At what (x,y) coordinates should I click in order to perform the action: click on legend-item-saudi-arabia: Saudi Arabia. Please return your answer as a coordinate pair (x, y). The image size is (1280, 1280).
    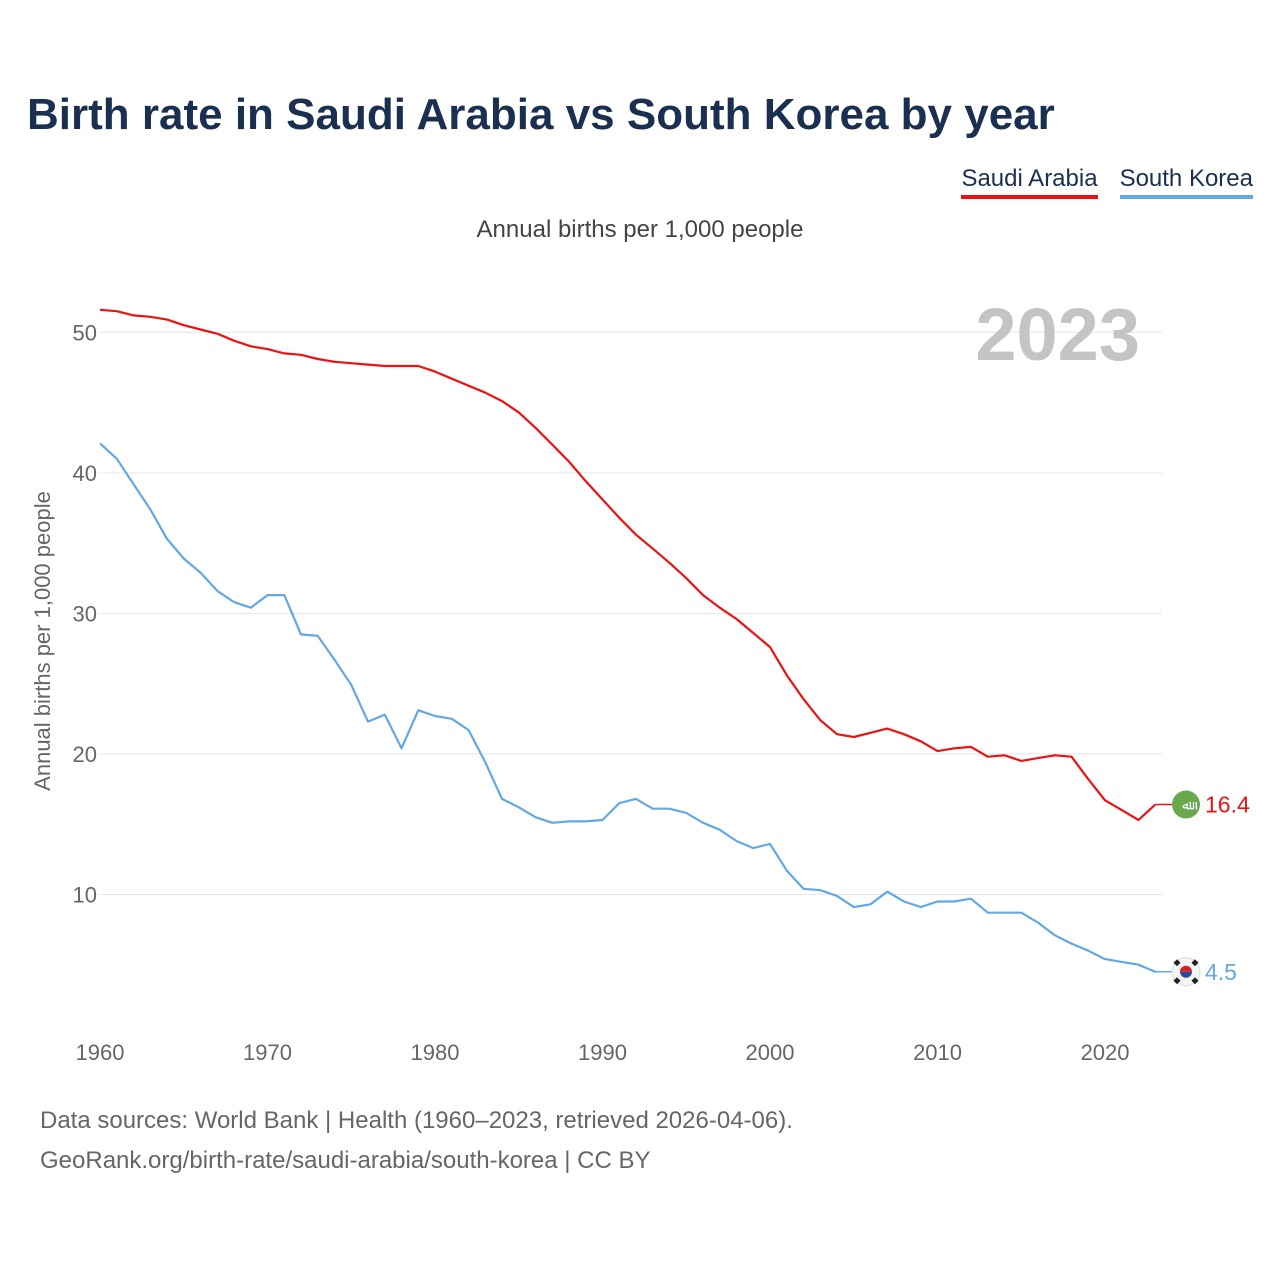
    Looking at the image, I should click on (1029, 182).